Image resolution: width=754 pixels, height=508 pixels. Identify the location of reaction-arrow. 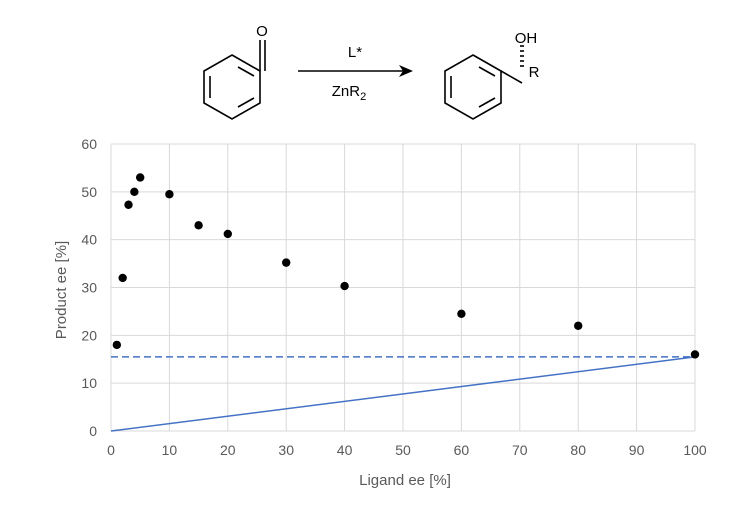
(355, 71).